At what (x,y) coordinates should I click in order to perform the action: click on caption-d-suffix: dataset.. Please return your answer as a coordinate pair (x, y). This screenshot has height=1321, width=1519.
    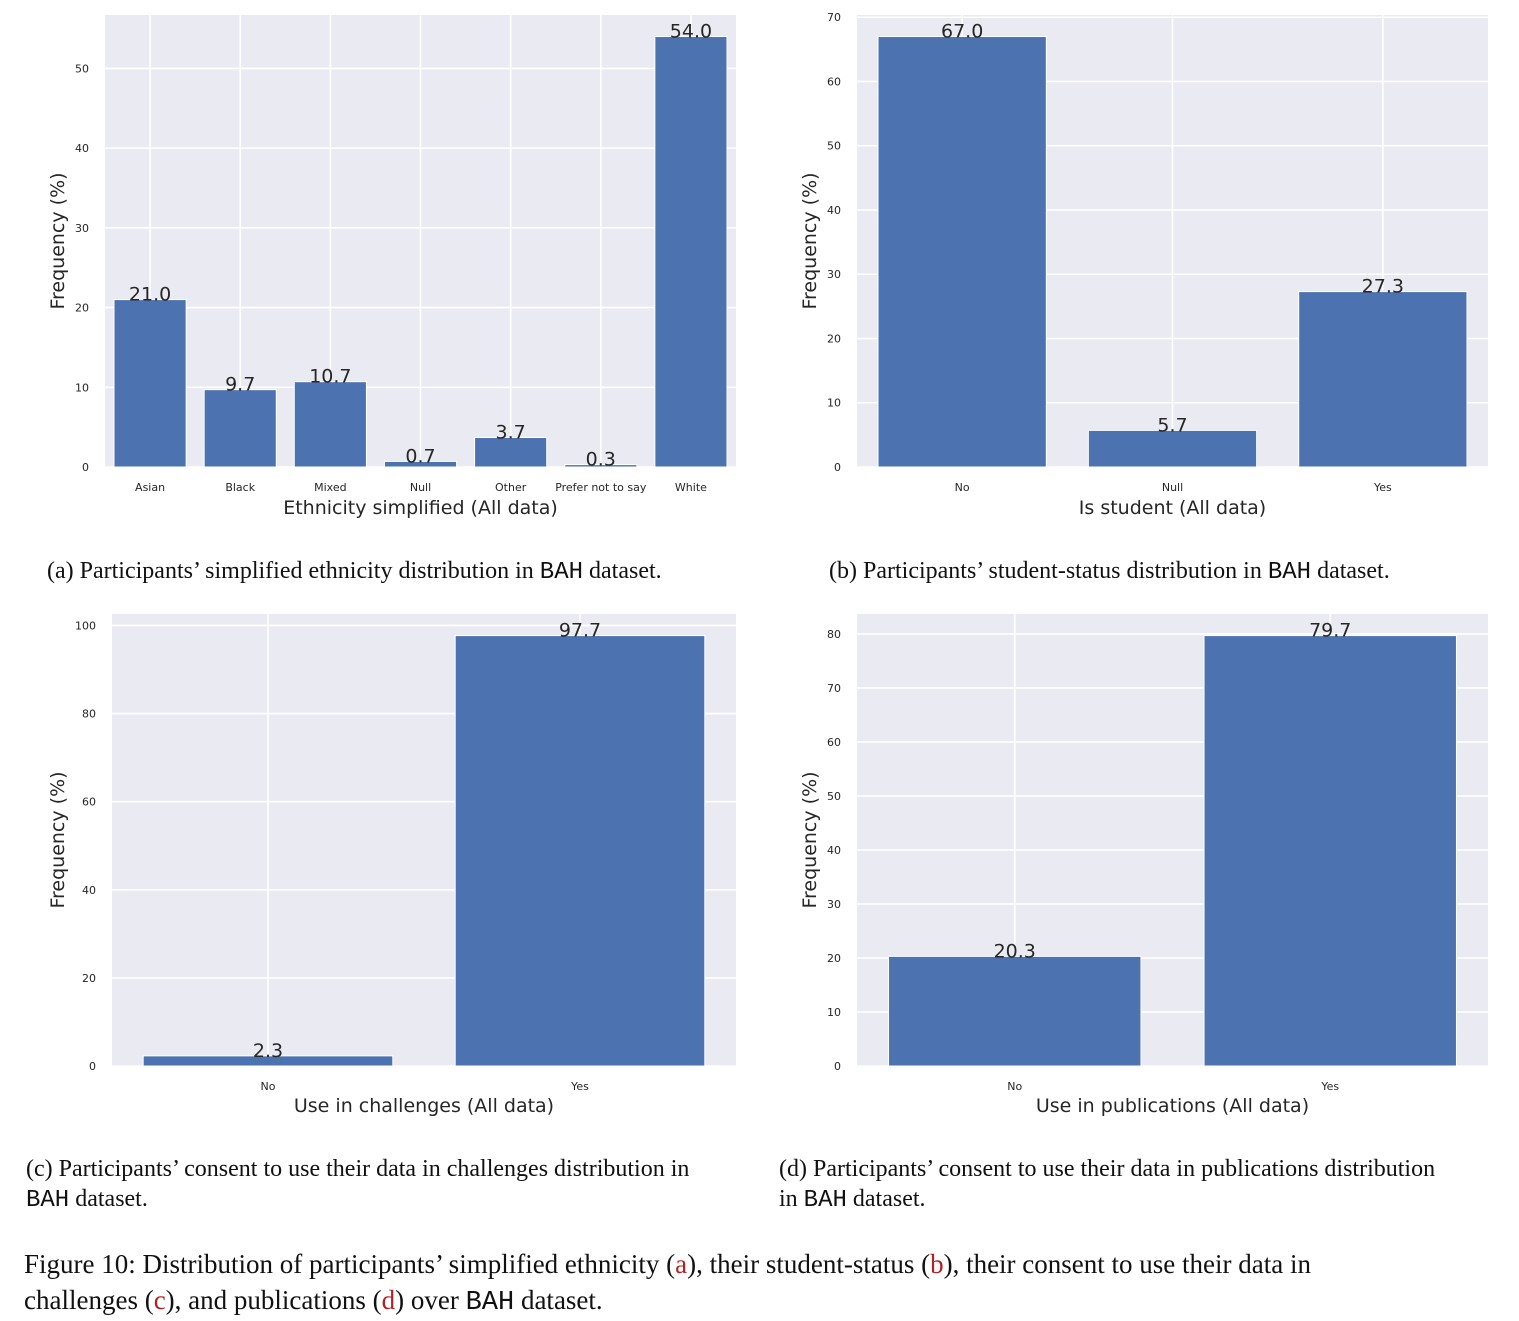
    Looking at the image, I should click on (886, 1199).